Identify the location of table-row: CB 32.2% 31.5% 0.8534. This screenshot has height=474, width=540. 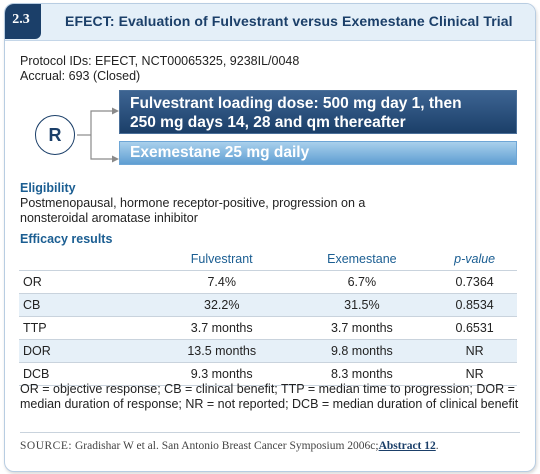
(268, 305).